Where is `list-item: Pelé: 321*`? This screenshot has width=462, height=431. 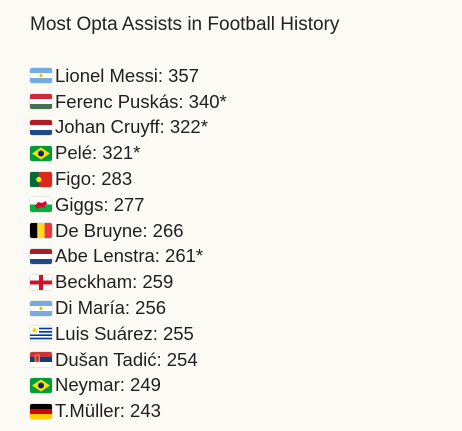 list-item: Pelé: 321* is located at coordinates (128, 153).